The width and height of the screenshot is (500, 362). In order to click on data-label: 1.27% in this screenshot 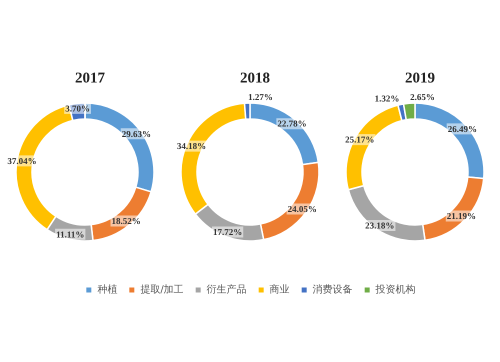, I will do `click(260, 97)`.